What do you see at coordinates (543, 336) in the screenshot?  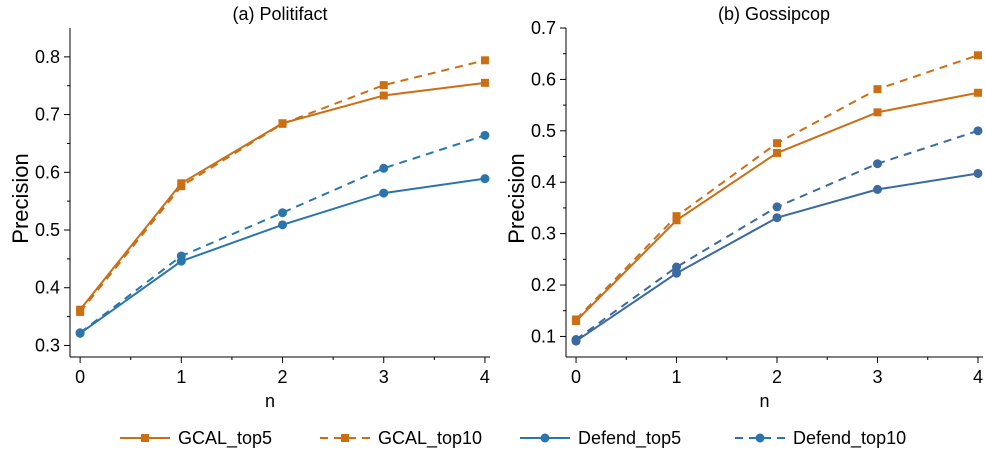 I see `y-tick-label: 0.1` at bounding box center [543, 336].